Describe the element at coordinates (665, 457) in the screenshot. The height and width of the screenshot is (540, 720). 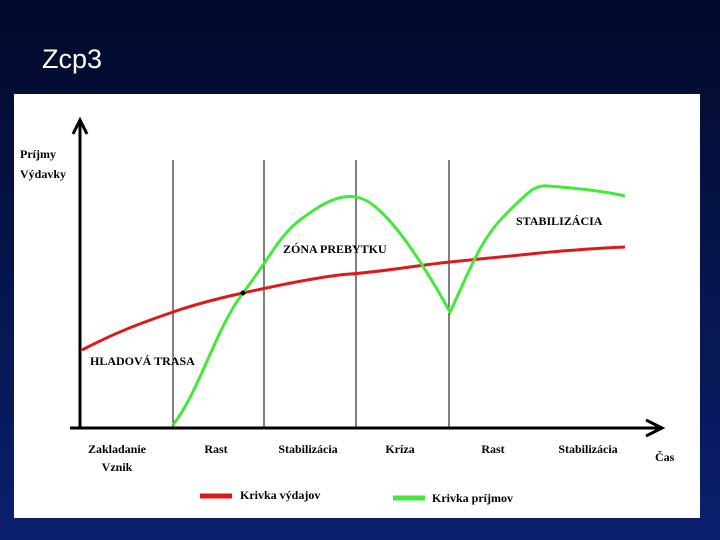
I see `x-axis-label: Čas` at that location.